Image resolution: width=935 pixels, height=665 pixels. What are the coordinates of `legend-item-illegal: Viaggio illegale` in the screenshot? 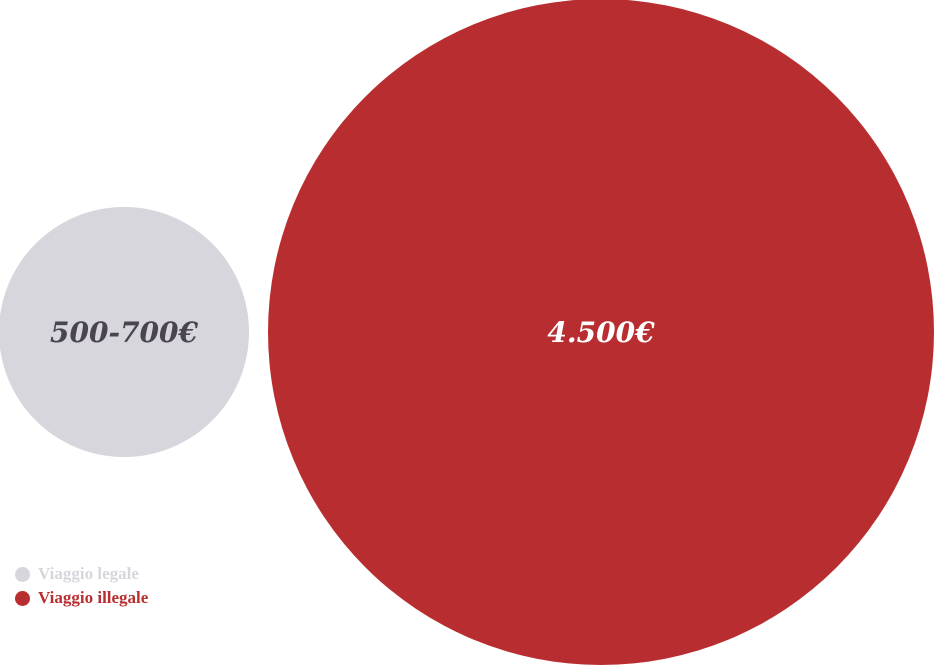 It's located at (81, 598).